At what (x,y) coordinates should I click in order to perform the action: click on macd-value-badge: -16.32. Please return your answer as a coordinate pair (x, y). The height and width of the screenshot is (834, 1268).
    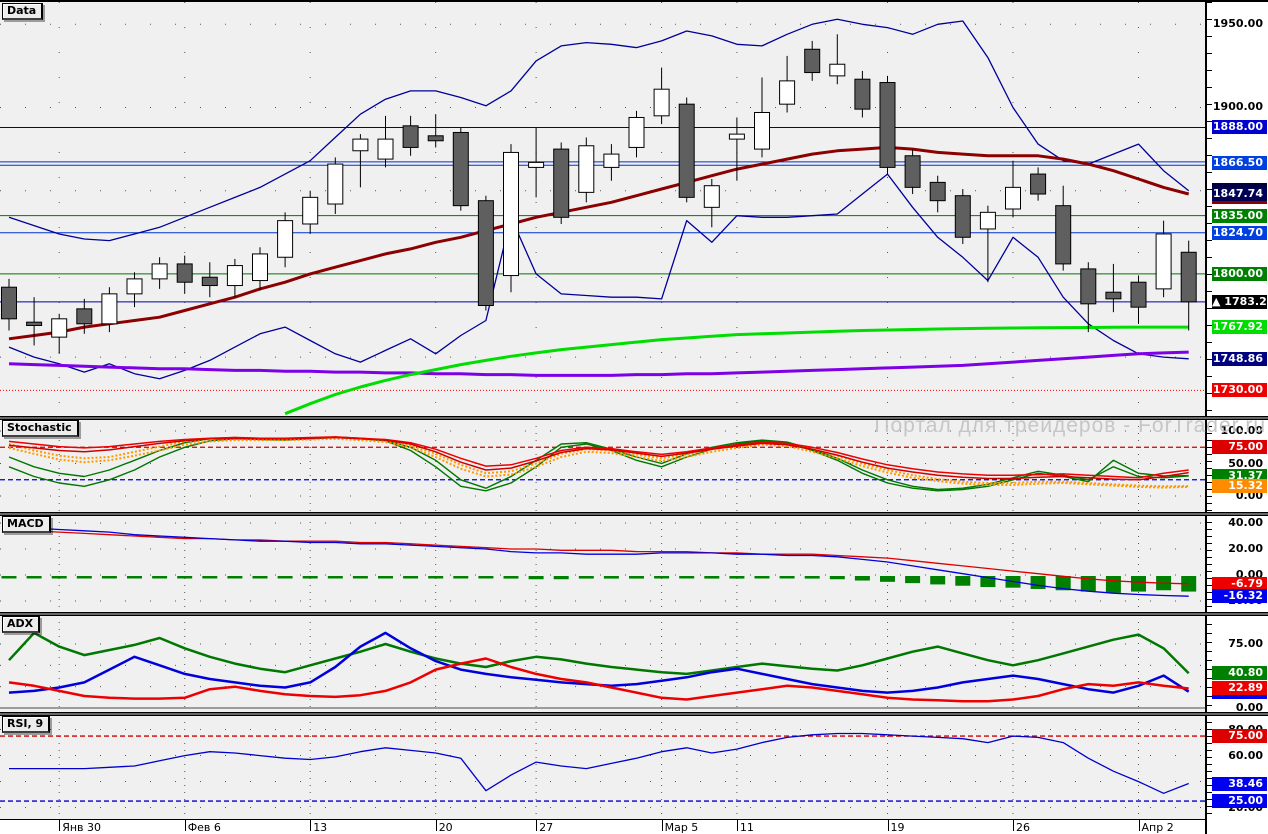
    Looking at the image, I should click on (1239, 596).